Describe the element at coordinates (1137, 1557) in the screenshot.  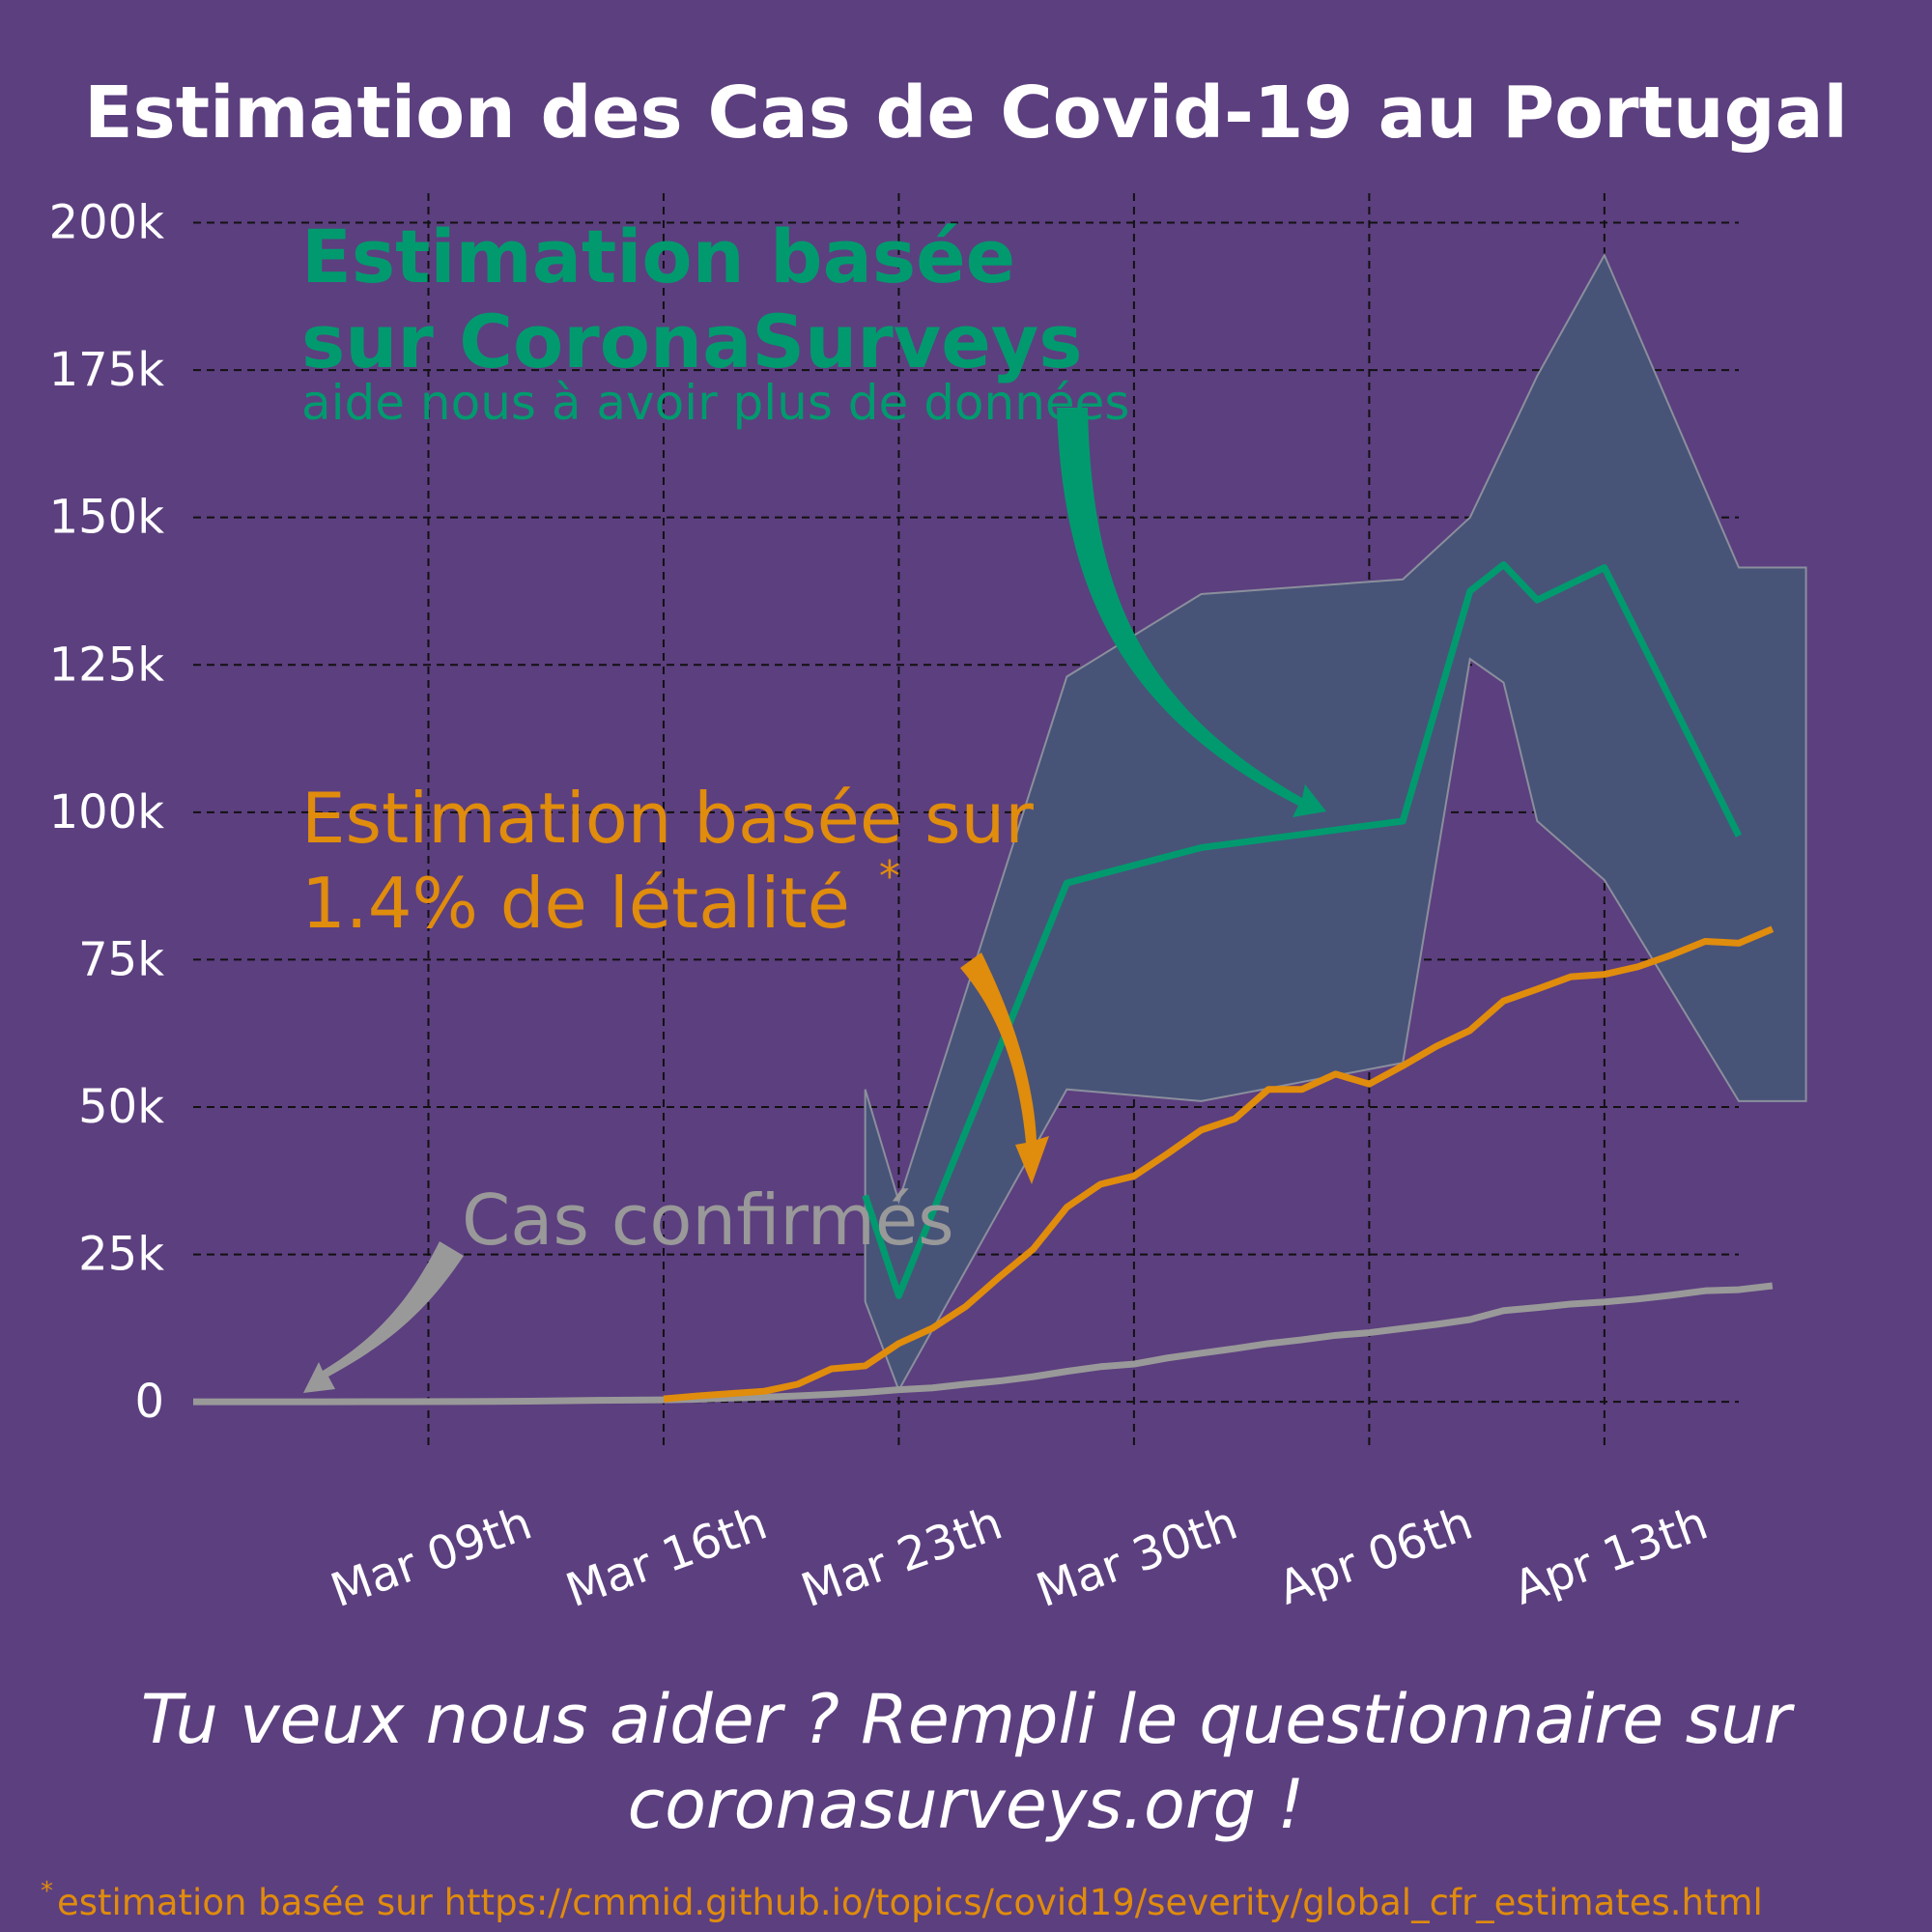
I see `x-tick-label: Mar 30th` at that location.